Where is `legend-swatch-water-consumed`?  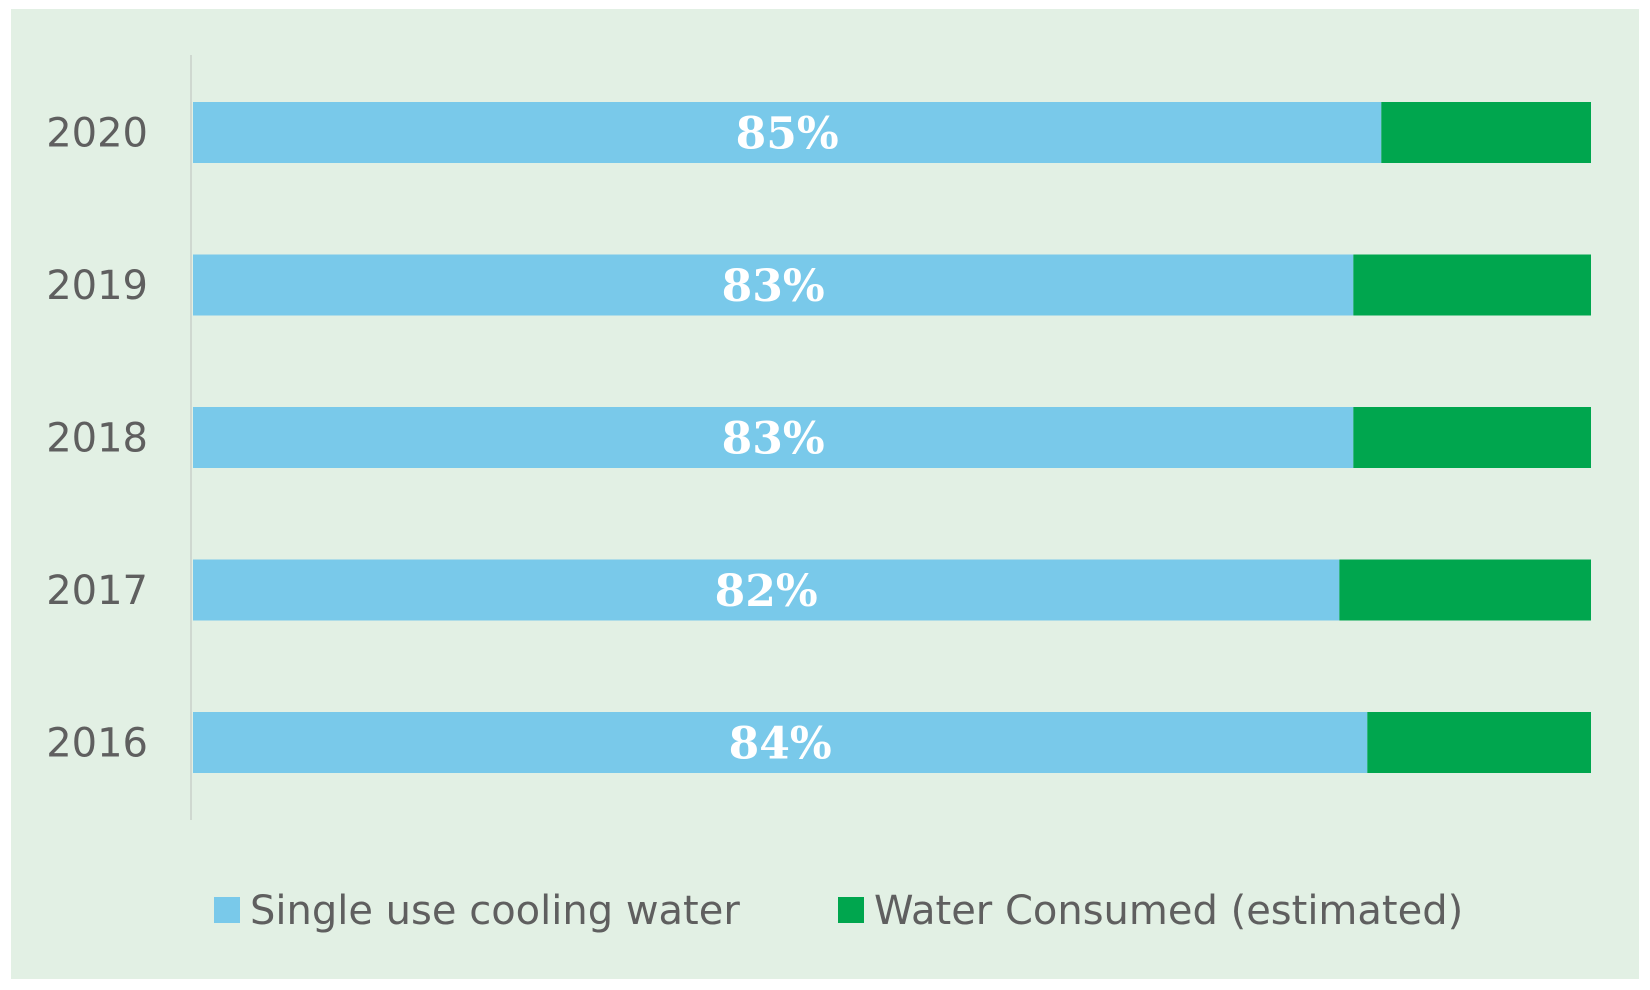 legend-swatch-water-consumed is located at coordinates (851, 910).